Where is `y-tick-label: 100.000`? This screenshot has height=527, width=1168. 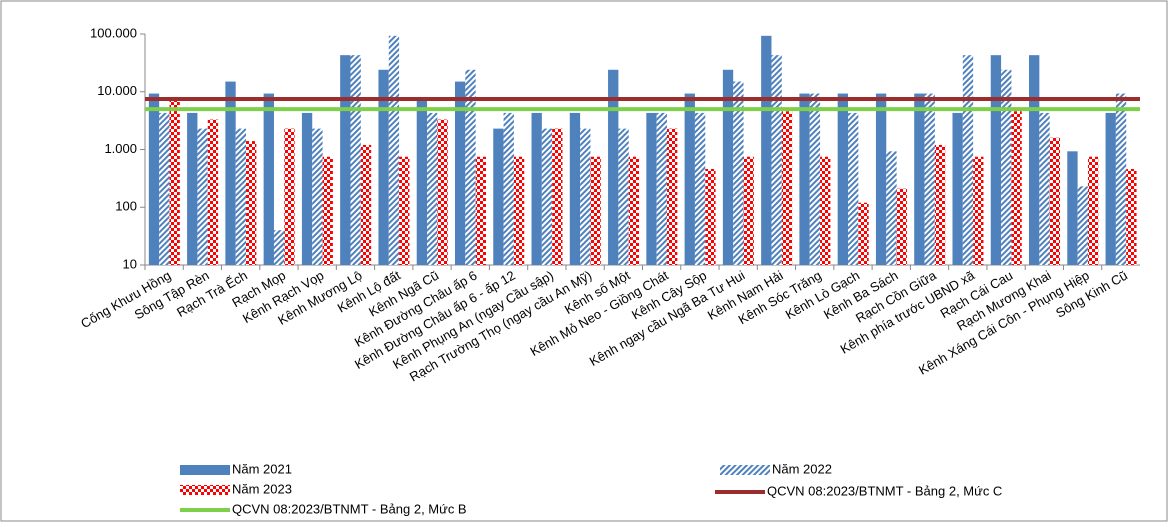
y-tick-label: 100.000 is located at coordinates (113, 32).